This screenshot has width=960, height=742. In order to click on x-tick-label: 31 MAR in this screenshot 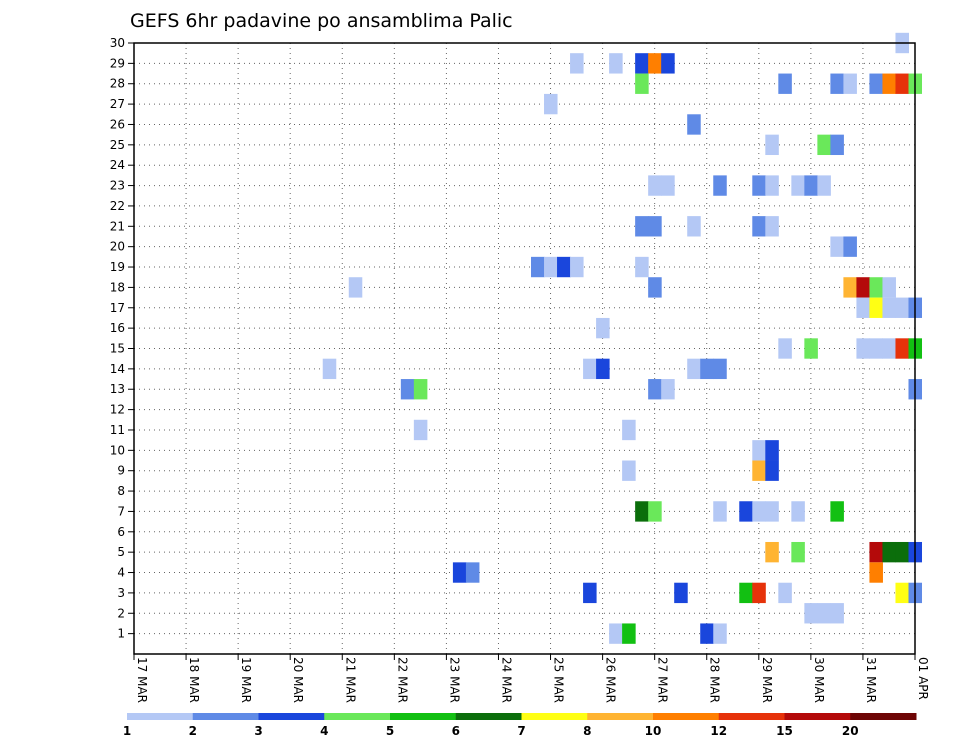, I will do `click(871, 680)`.